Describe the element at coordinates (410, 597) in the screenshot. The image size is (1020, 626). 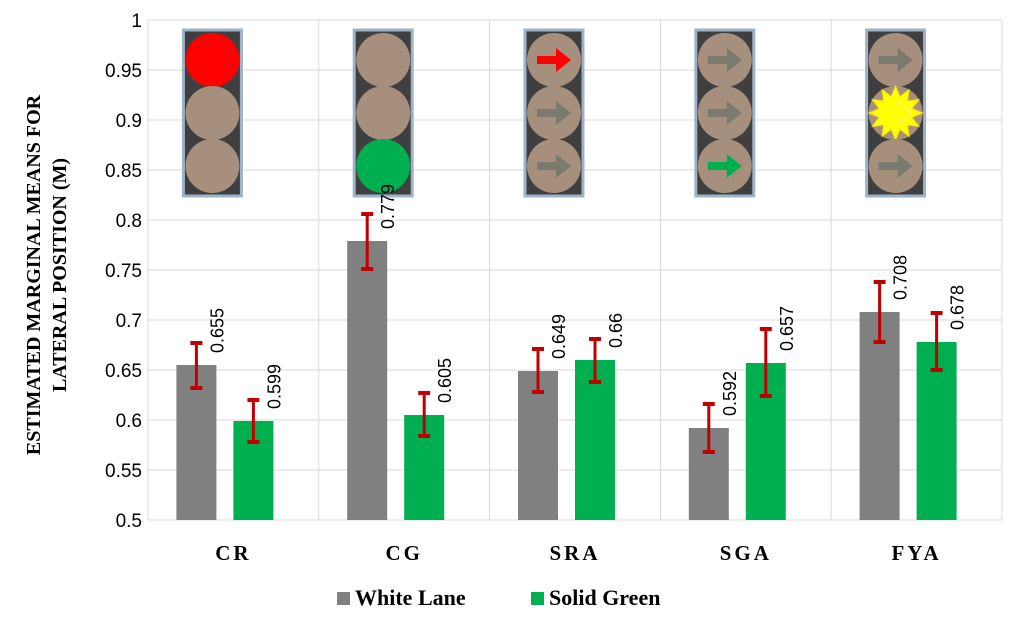
I see `legend-label-white-lane: White Lane` at that location.